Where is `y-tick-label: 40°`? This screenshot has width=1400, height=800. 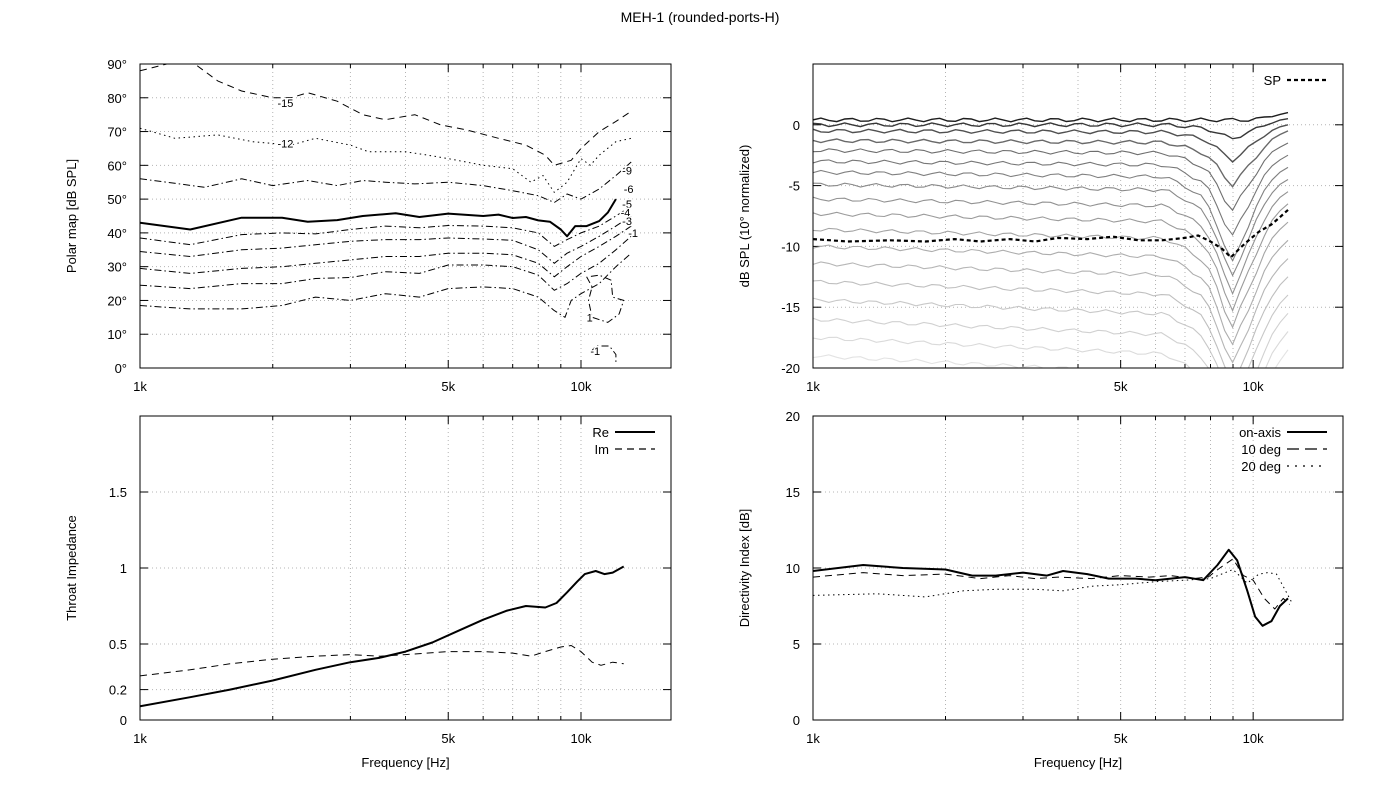
y-tick-label: 40° is located at coordinates (117, 233).